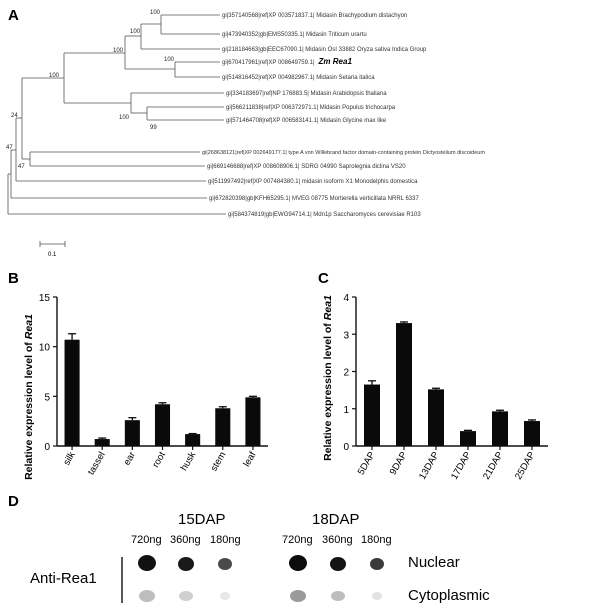 The width and height of the screenshot is (603, 609). Describe the element at coordinates (63, 578) in the screenshot. I see `antibody-label: Anti-Rea1` at that location.